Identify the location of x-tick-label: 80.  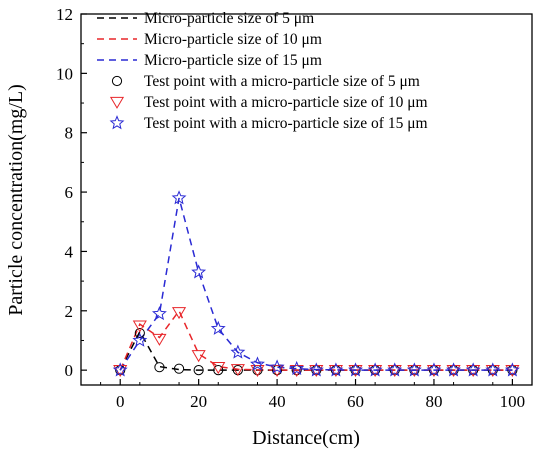
(433, 401).